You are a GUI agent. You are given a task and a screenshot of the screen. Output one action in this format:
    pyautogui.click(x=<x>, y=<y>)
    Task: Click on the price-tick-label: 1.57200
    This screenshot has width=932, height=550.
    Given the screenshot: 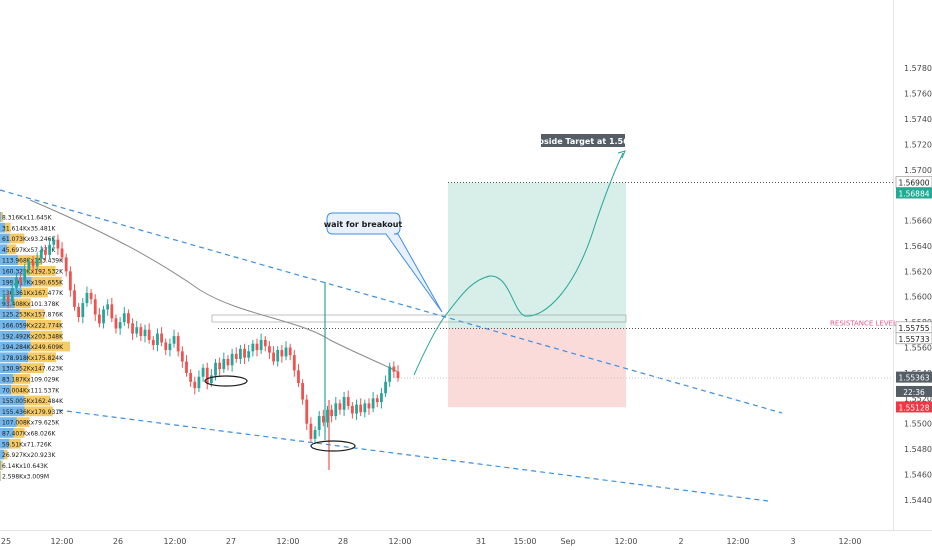 What is the action you would take?
    pyautogui.click(x=918, y=144)
    